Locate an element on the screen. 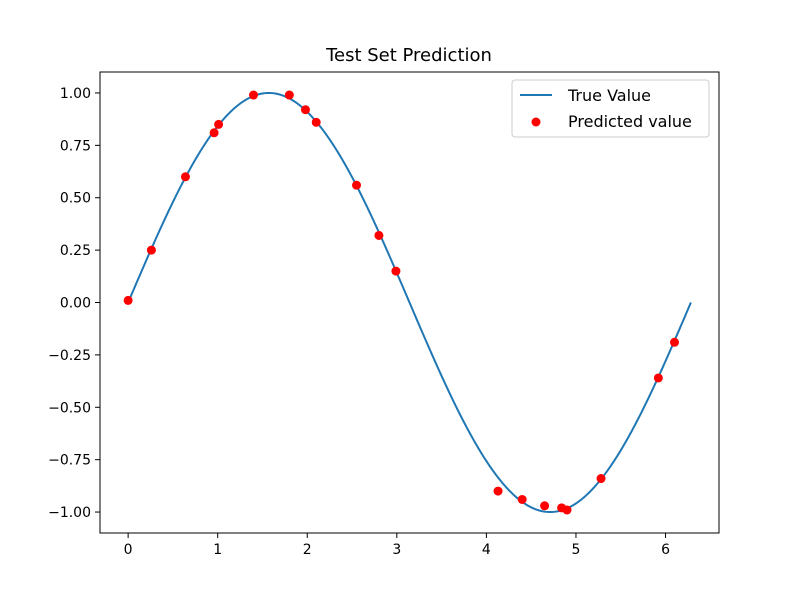 This screenshot has width=799, height=599. y-tick-label: −0.25 is located at coordinates (69, 356).